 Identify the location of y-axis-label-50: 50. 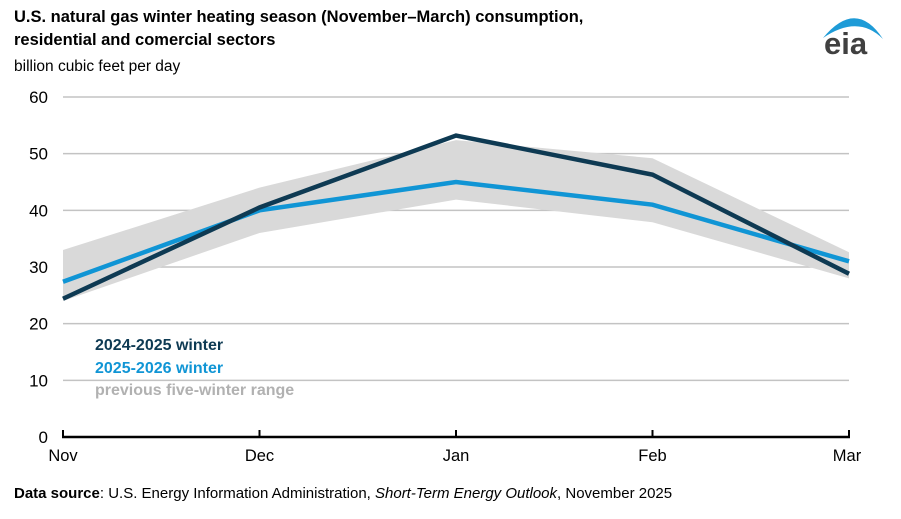
(38, 154).